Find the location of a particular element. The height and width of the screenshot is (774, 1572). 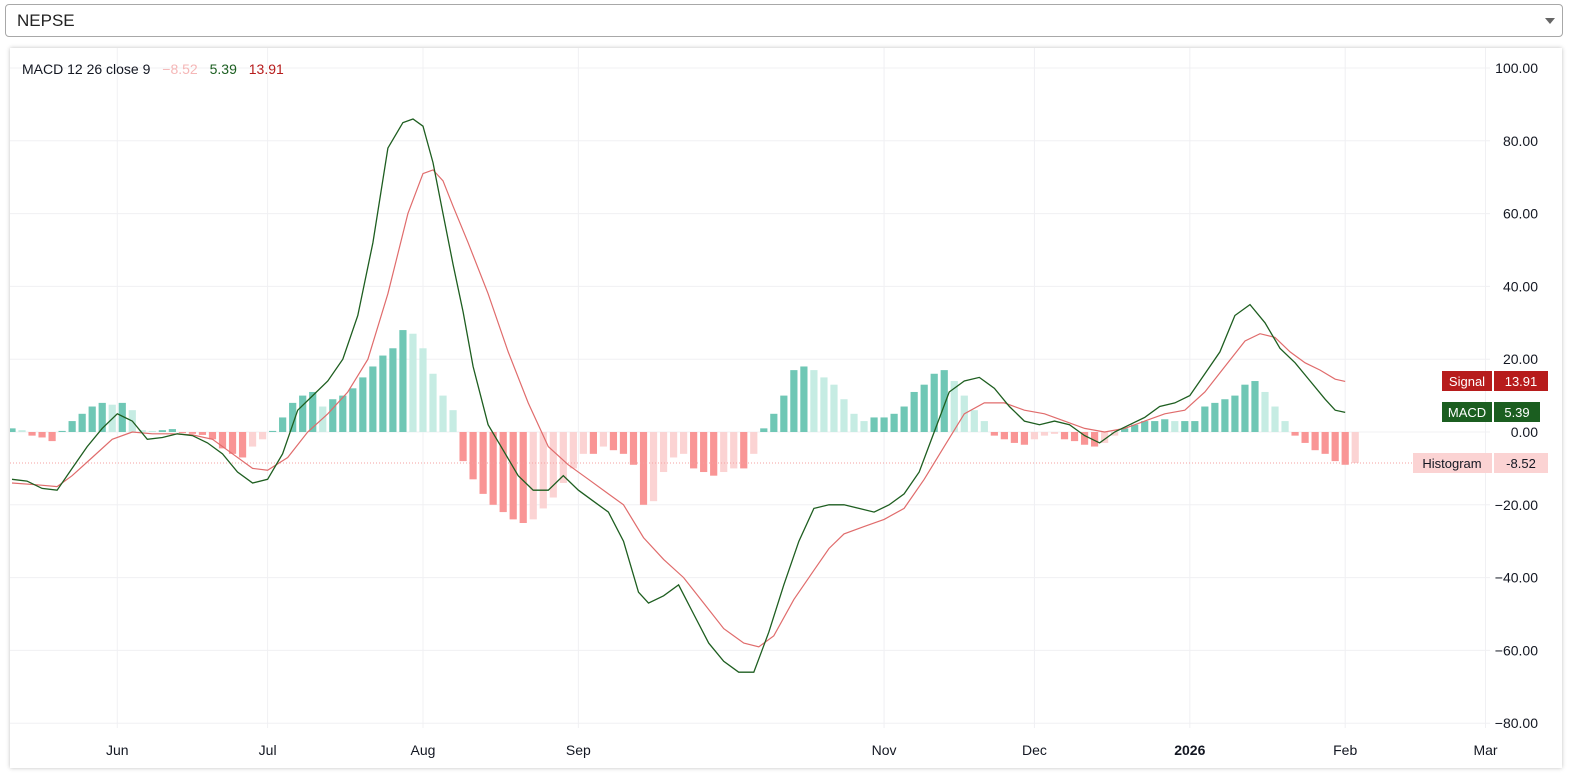

histogram-label-name-bg is located at coordinates (1452, 463).